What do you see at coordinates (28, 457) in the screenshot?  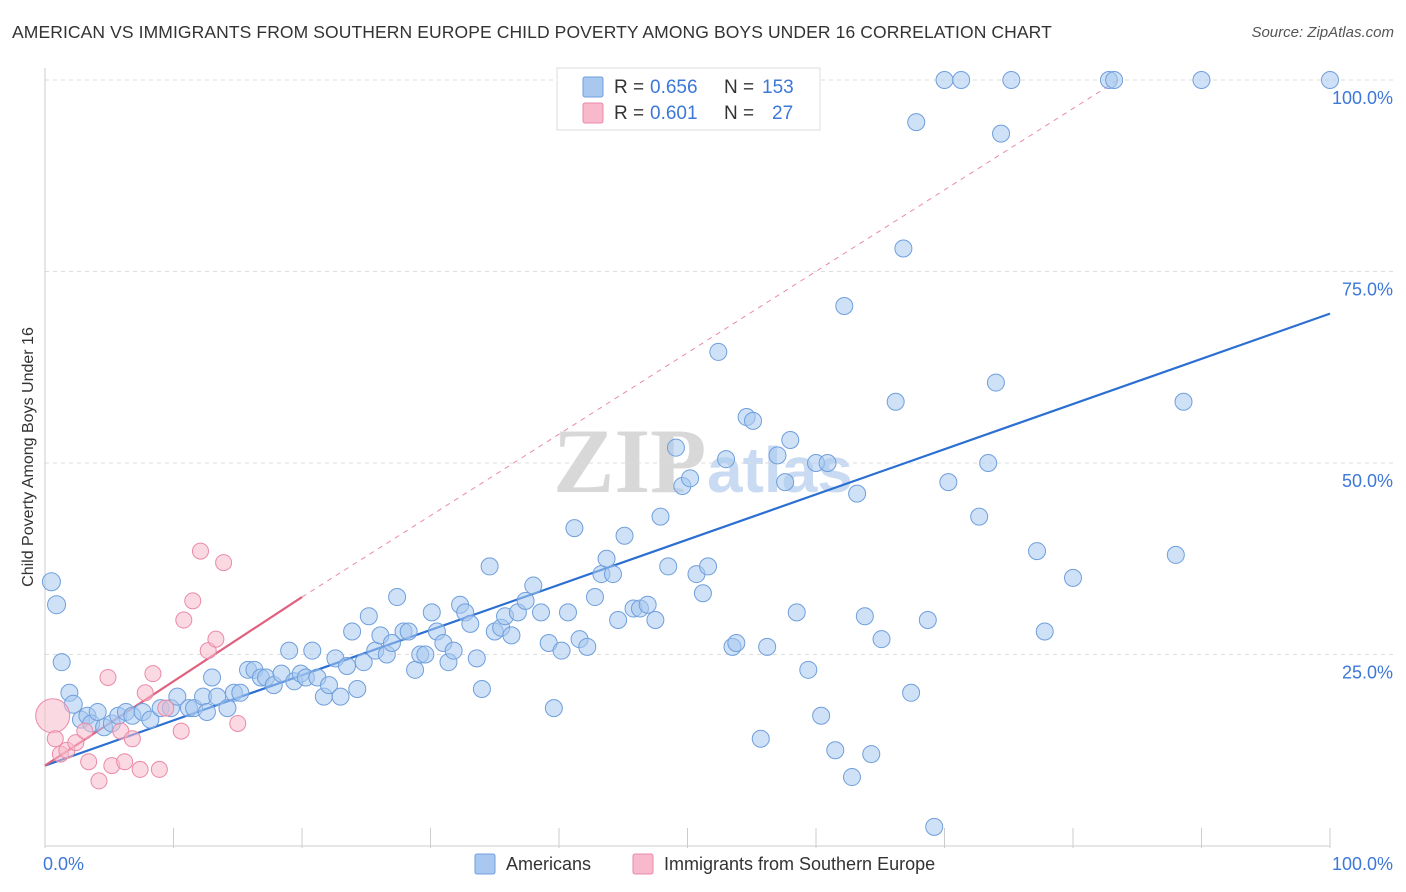 I see `y-axis-label: Child Poverty Among Boys Under 16` at bounding box center [28, 457].